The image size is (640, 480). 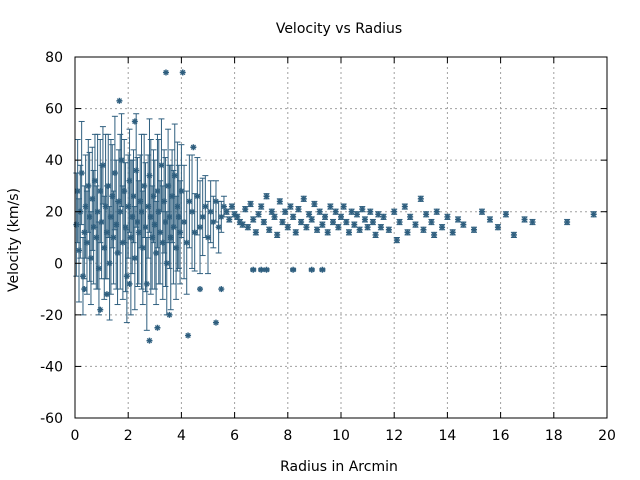 What do you see at coordinates (14, 240) in the screenshot?
I see `y-axis-label: Velocity (km/s)` at bounding box center [14, 240].